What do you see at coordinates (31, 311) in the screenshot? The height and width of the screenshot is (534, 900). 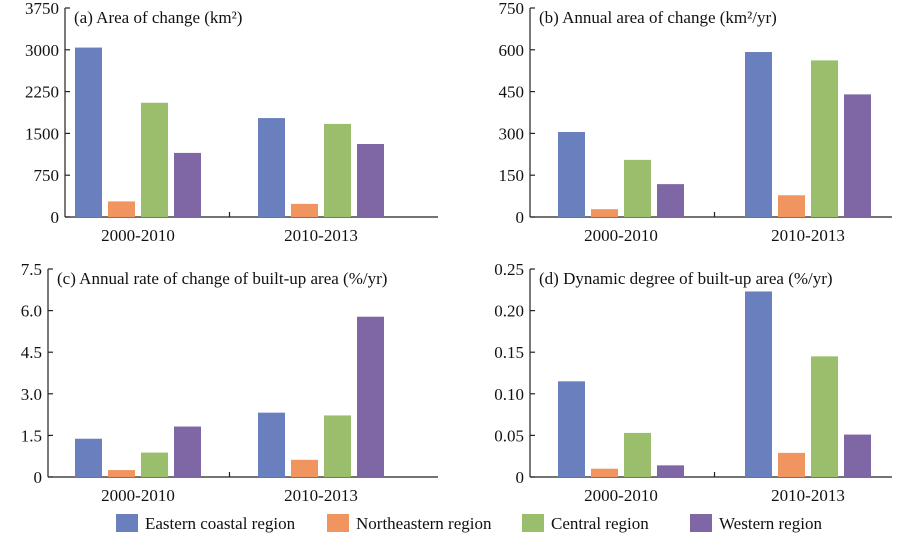 I see `y-tick-label: 6.0` at bounding box center [31, 311].